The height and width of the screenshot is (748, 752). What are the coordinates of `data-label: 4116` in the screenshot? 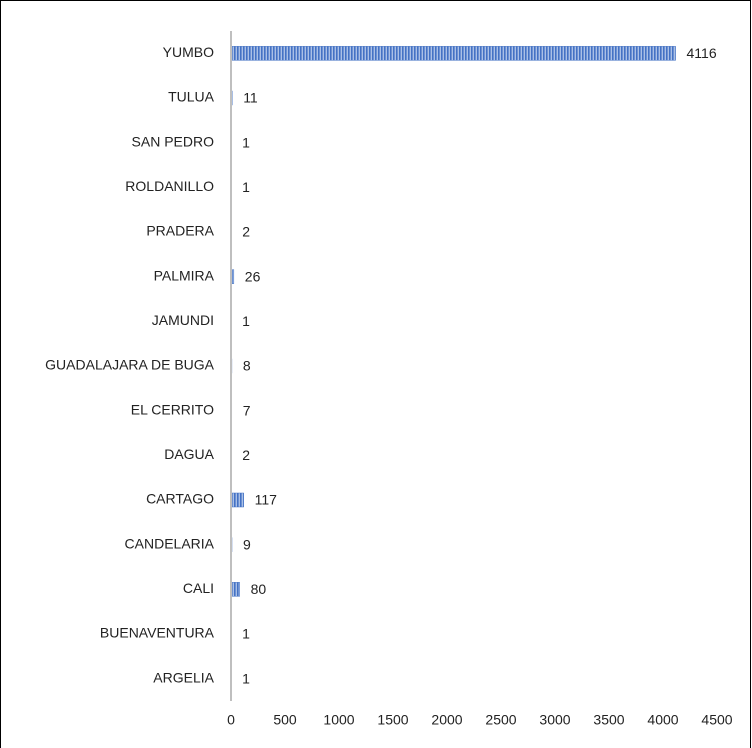 It's located at (702, 53).